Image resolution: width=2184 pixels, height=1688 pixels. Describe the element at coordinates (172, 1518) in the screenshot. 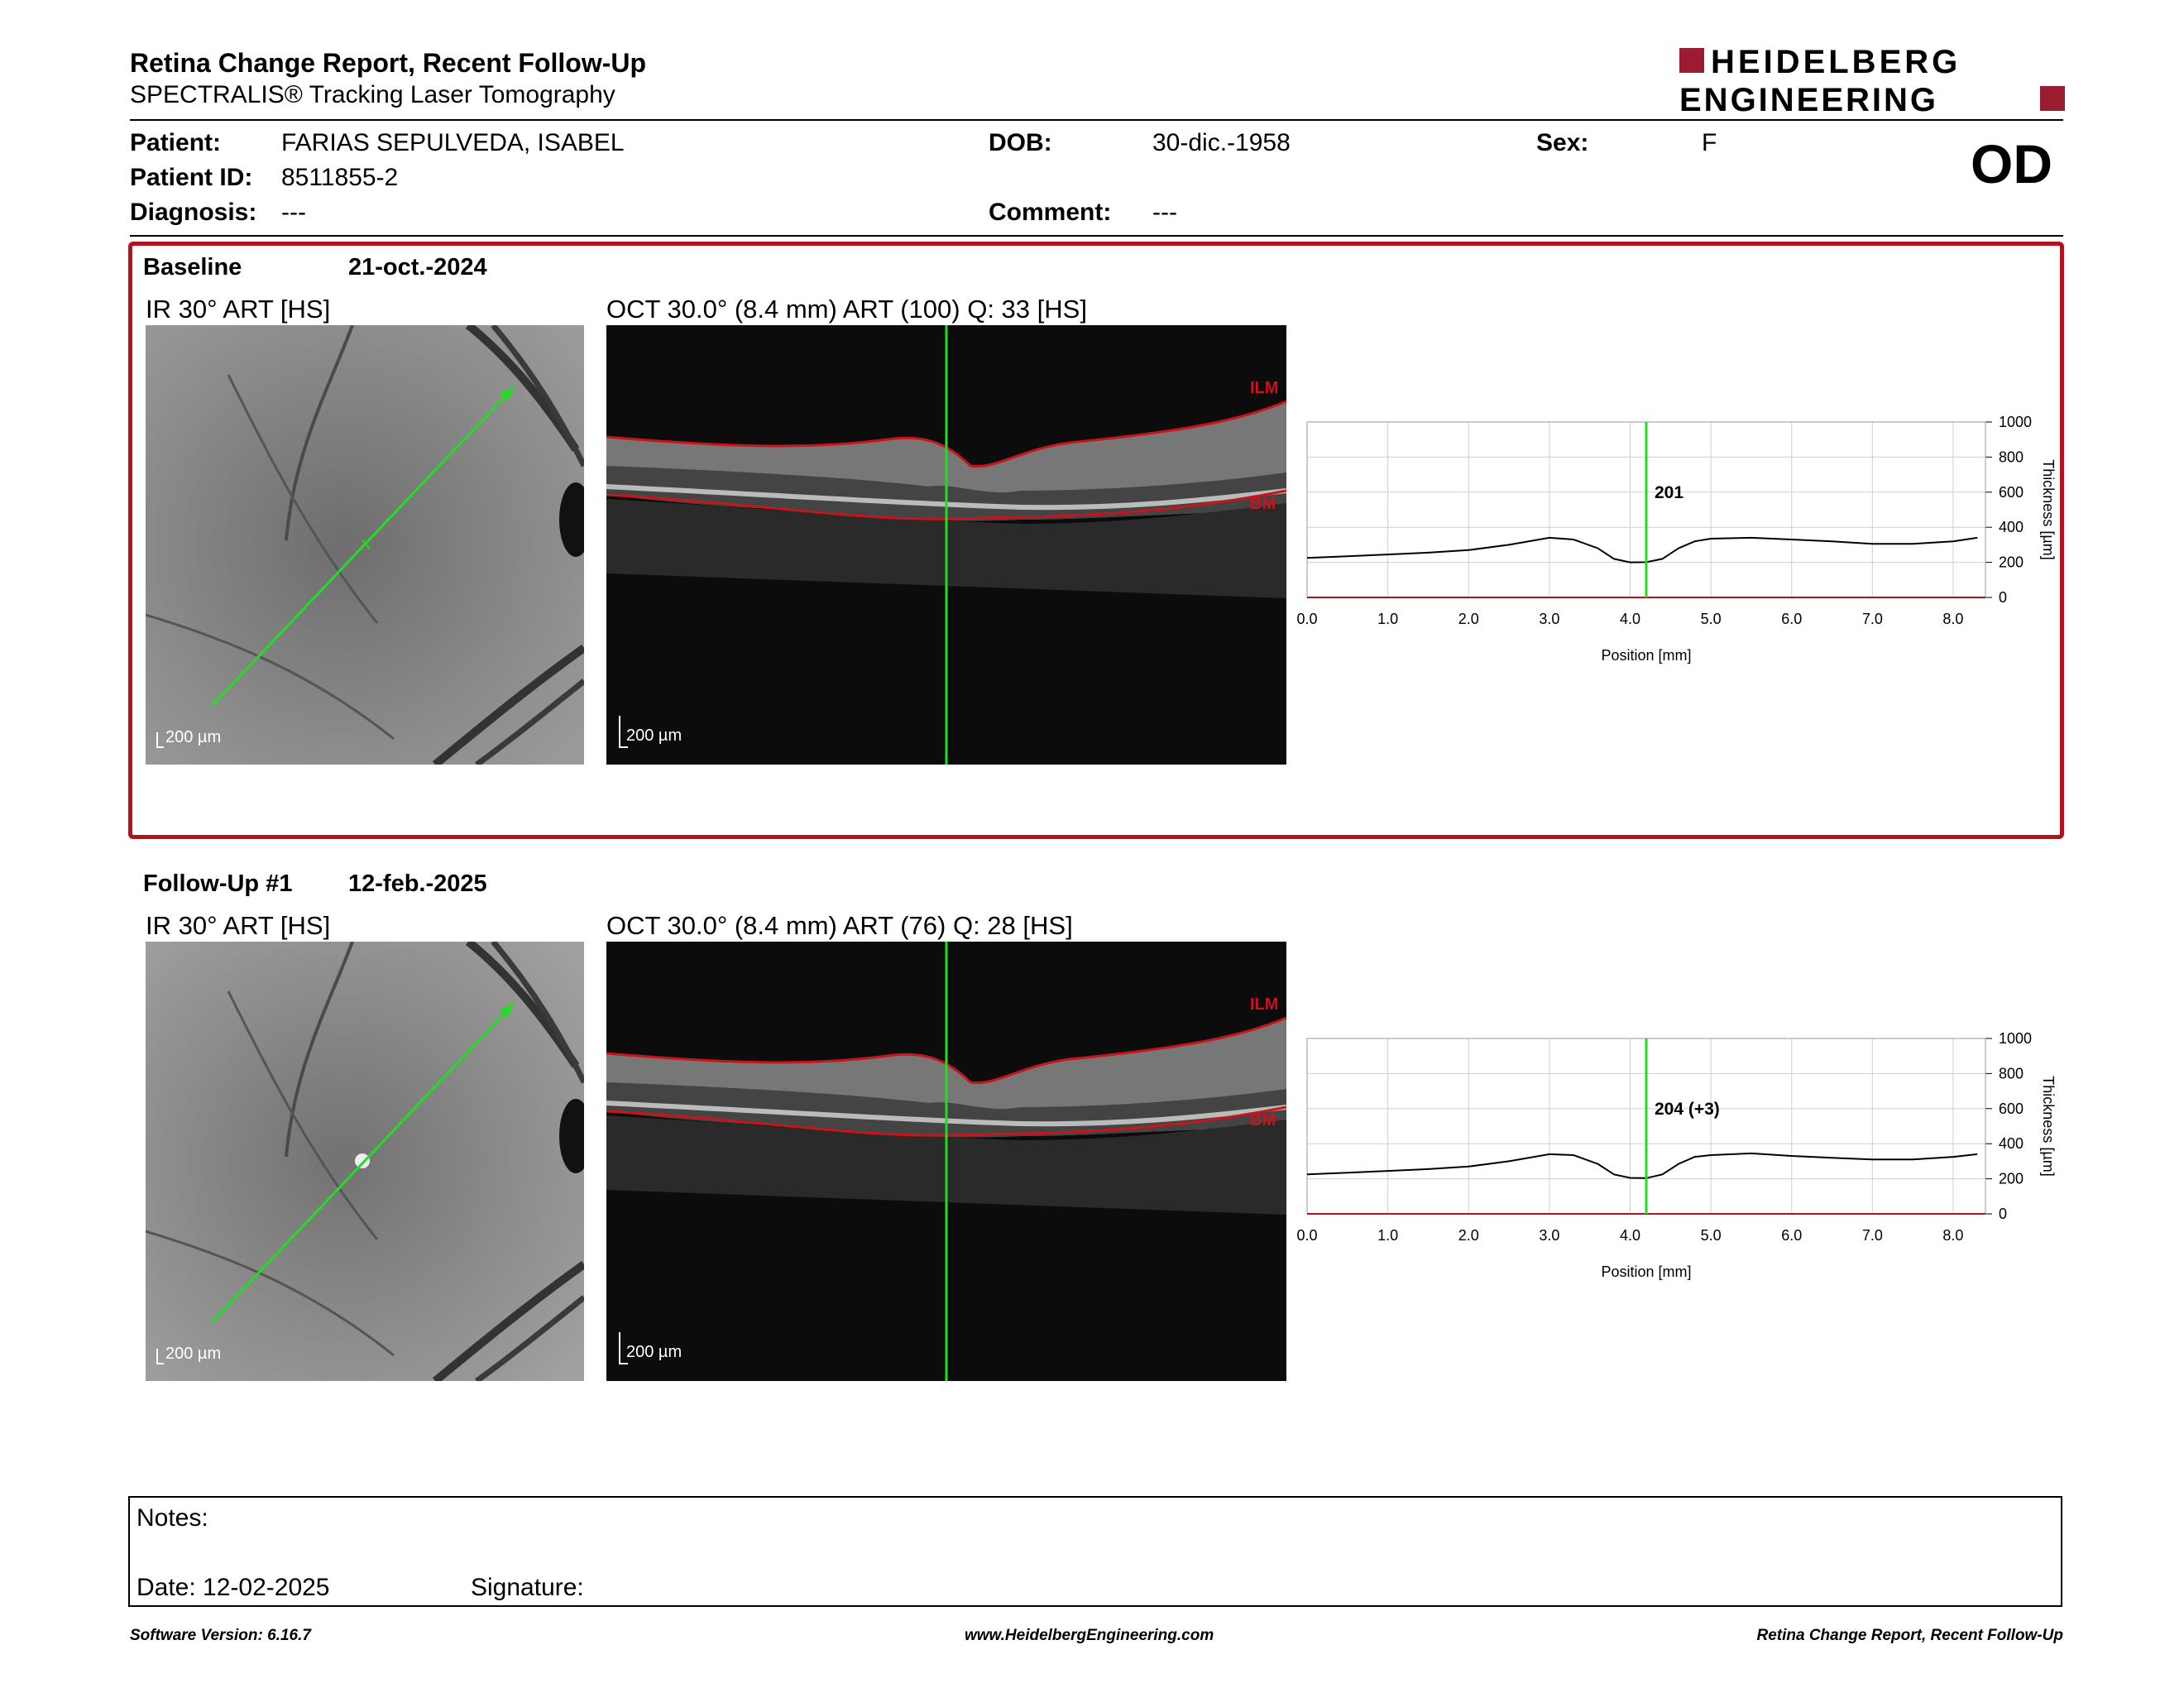

I see `notes-label: Notes:` at that location.